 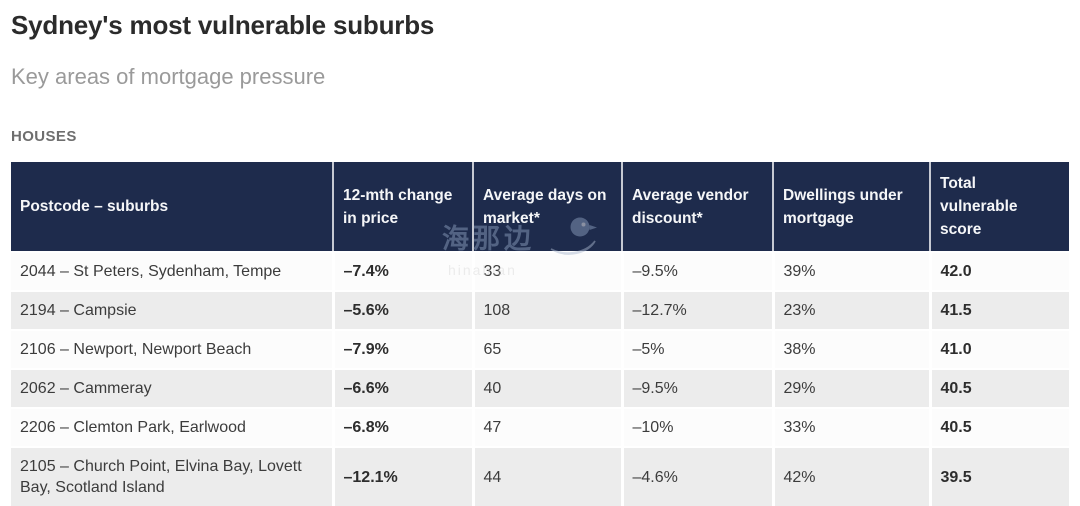 What do you see at coordinates (547, 207) in the screenshot?
I see `column-header-avg-days-on-market: Average days on market*` at bounding box center [547, 207].